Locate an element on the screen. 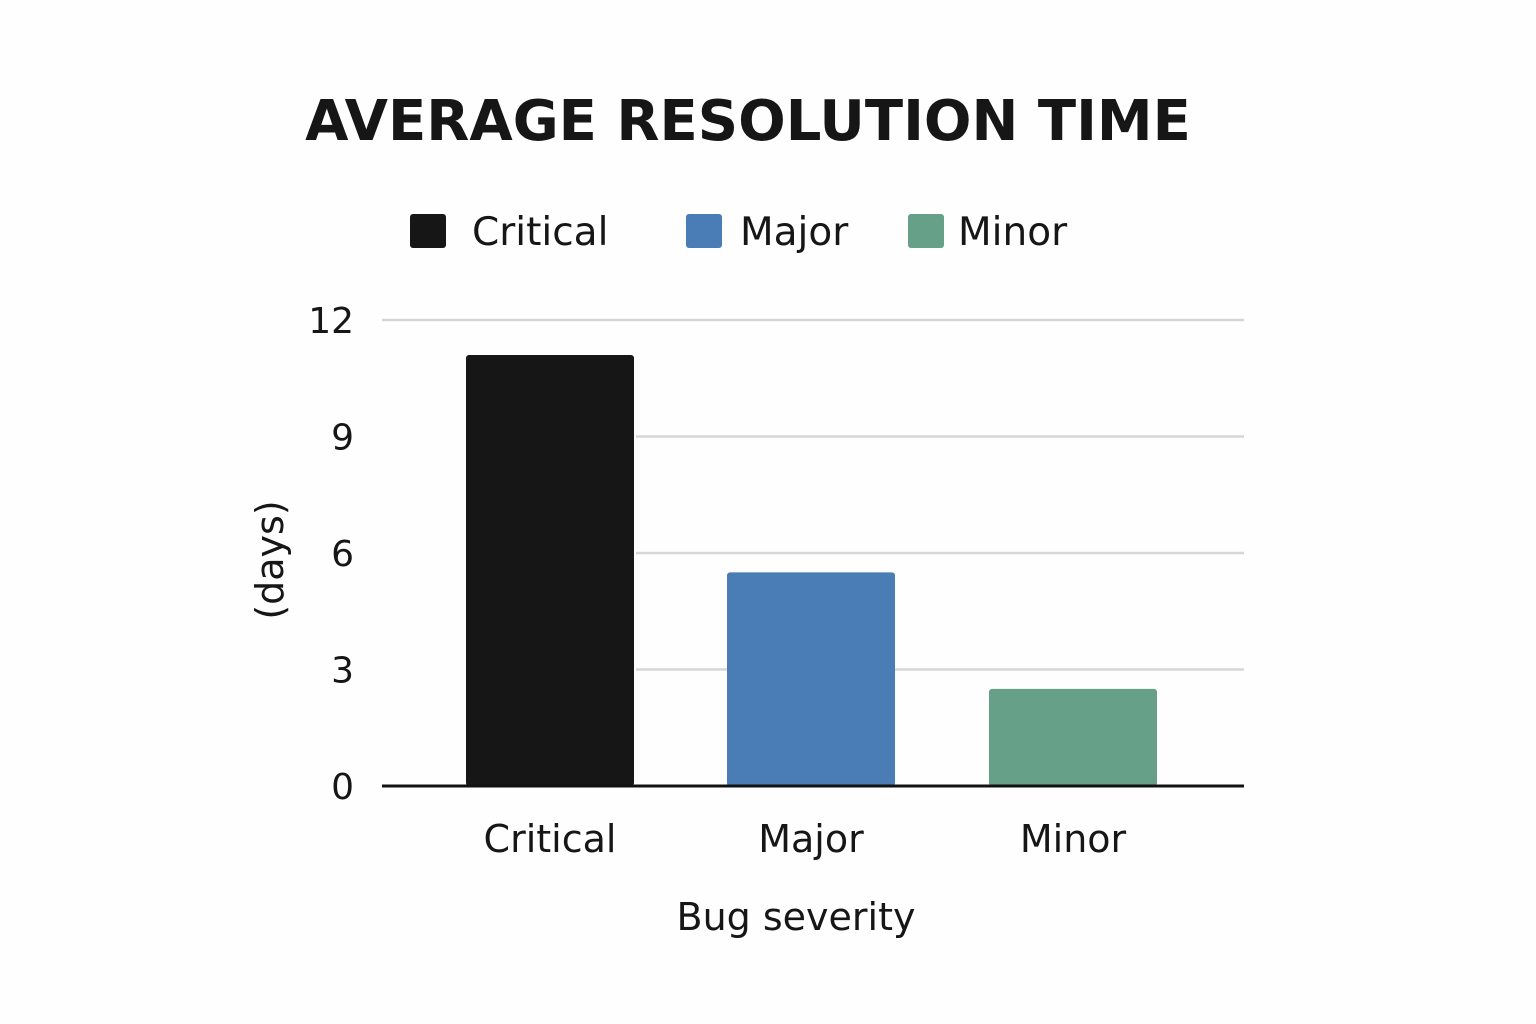 Image resolution: width=1536 pixels, height=1024 pixels. y-tick-labels: 0 3 6 9 12 is located at coordinates (331, 554).